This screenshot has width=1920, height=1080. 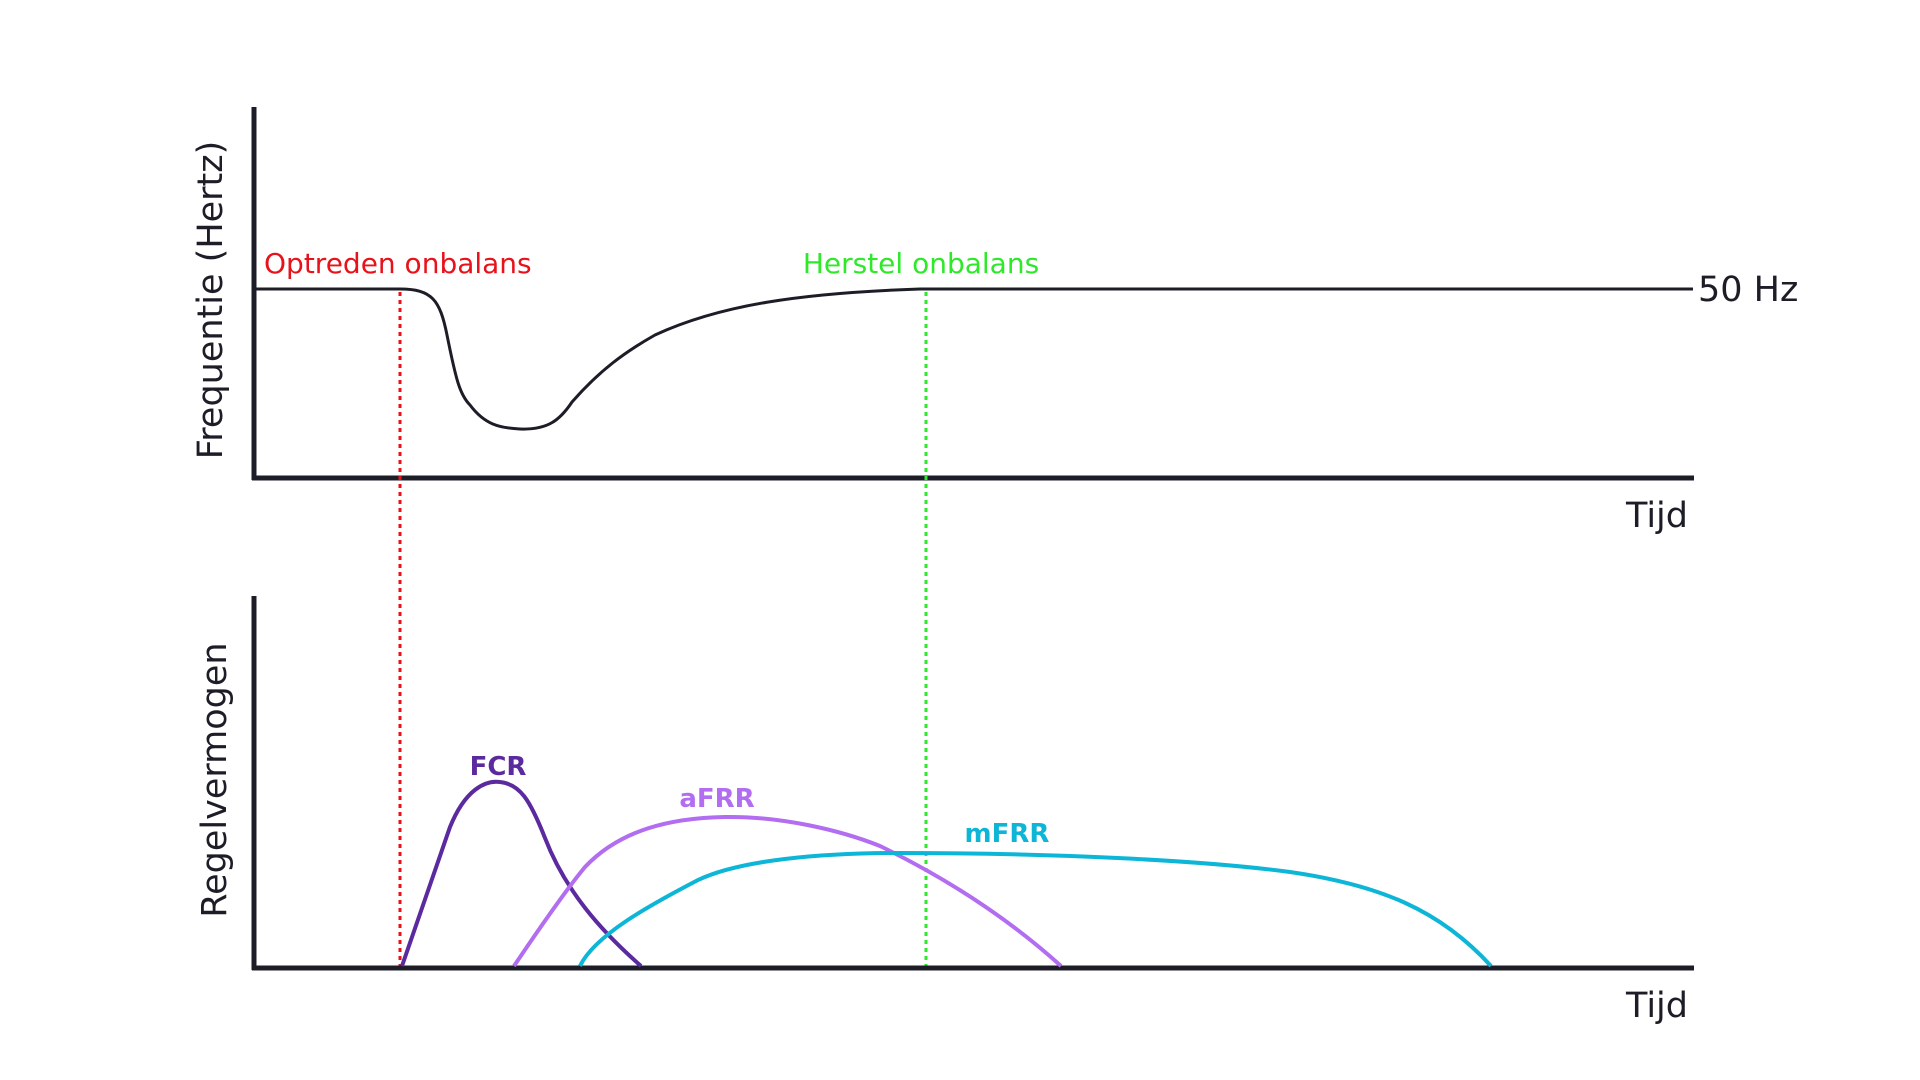 What do you see at coordinates (1656, 1006) in the screenshot?
I see `power-x-axis-title: Tijd` at bounding box center [1656, 1006].